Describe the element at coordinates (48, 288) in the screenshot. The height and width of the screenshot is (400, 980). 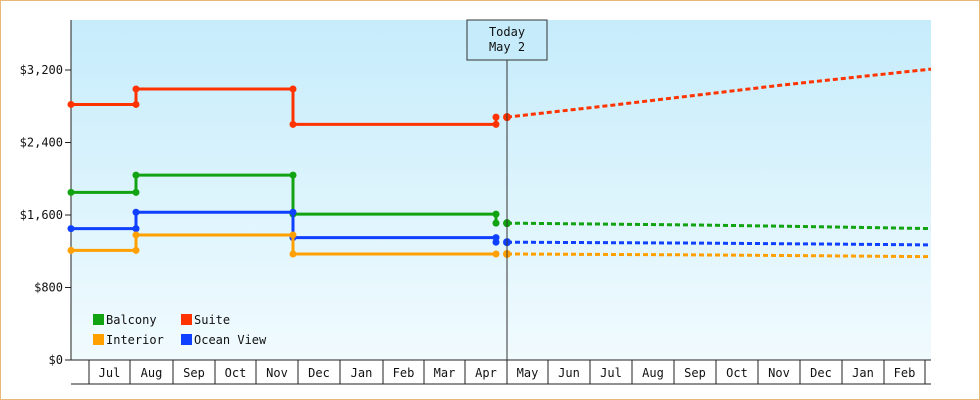
I see `y-tick-label: $800` at that location.